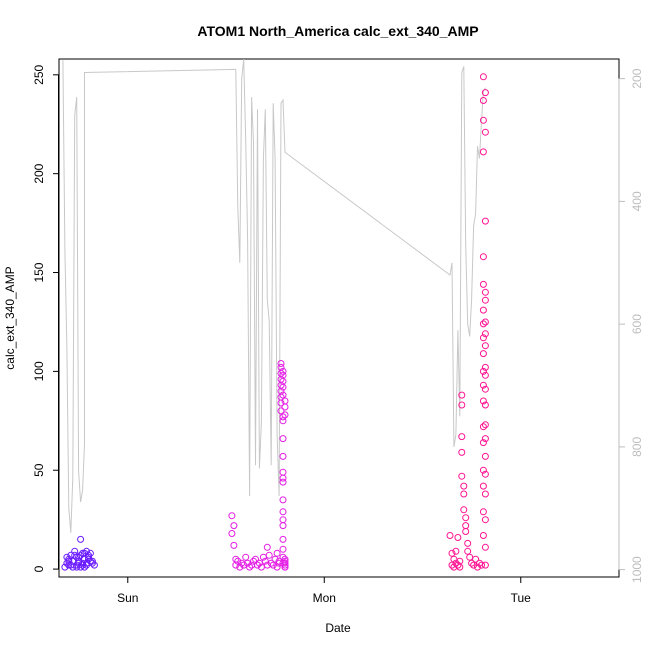  What do you see at coordinates (324, 598) in the screenshot?
I see `x-tick-label: Mon` at bounding box center [324, 598].